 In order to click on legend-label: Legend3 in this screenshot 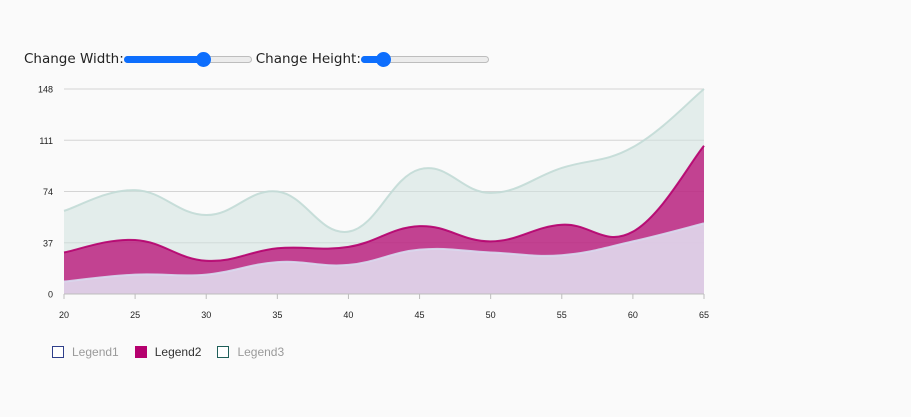, I will do `click(261, 352)`.